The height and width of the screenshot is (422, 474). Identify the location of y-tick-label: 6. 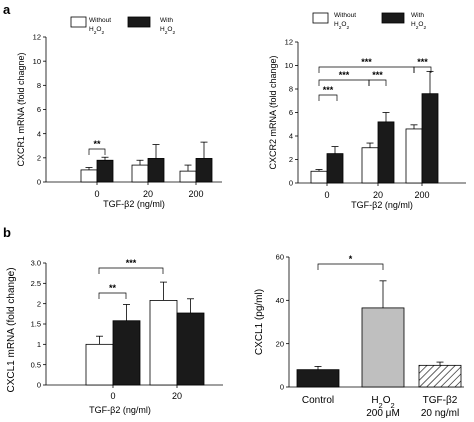
(39, 109).